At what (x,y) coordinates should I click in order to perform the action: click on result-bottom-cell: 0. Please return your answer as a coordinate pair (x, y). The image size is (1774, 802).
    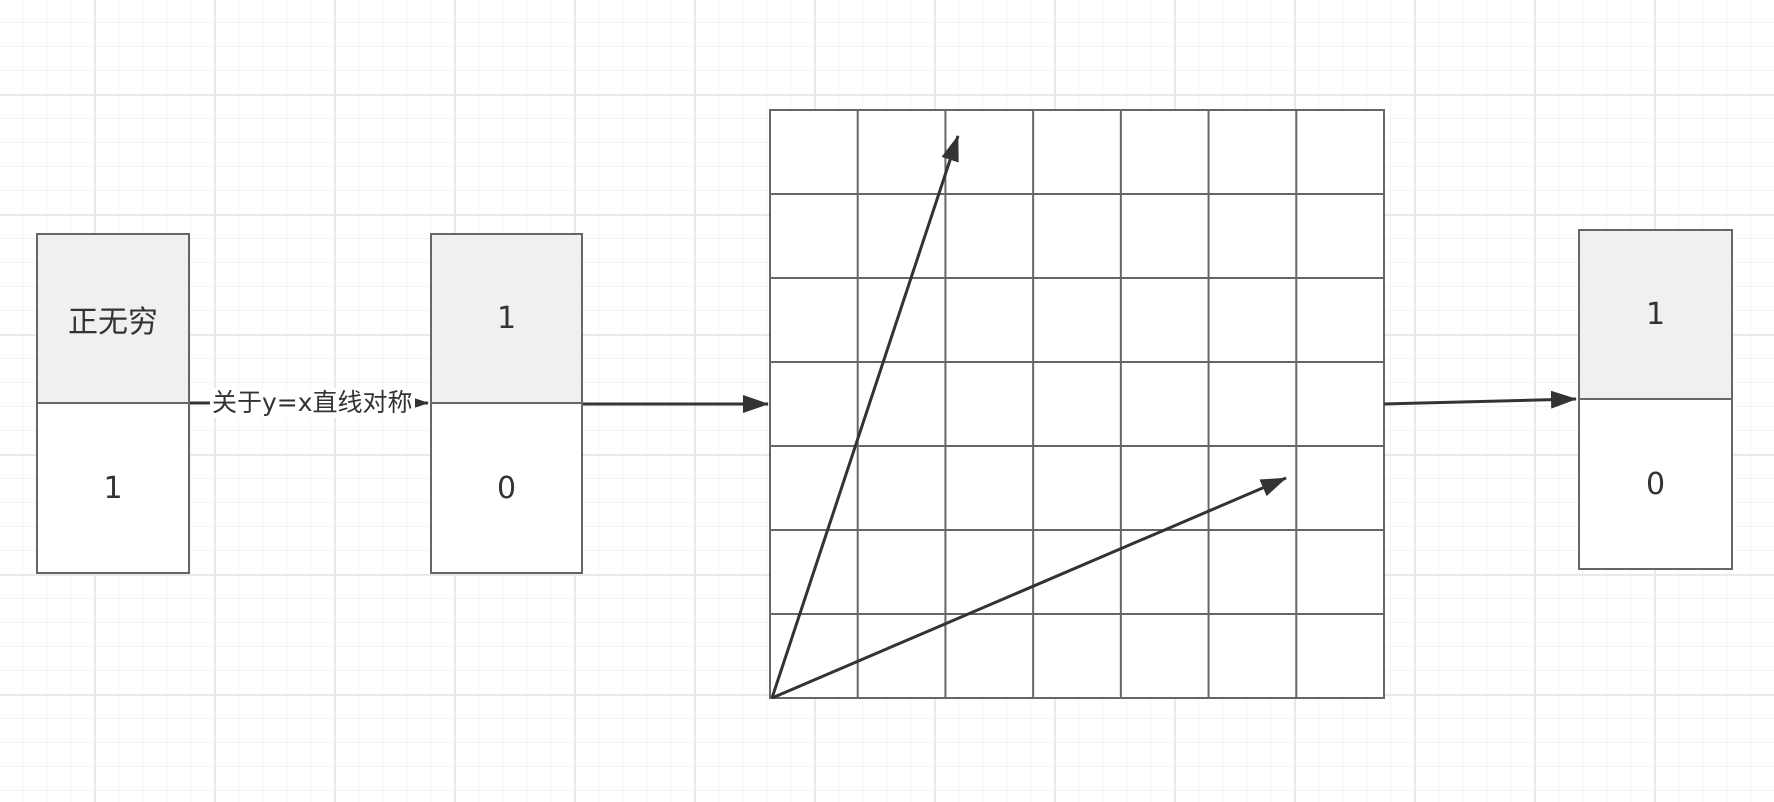
    Looking at the image, I should click on (1655, 484).